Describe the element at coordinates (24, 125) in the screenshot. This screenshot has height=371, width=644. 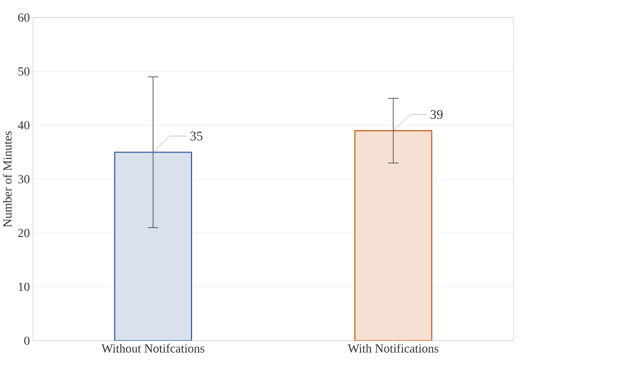
I see `y-tick-label: 40` at that location.